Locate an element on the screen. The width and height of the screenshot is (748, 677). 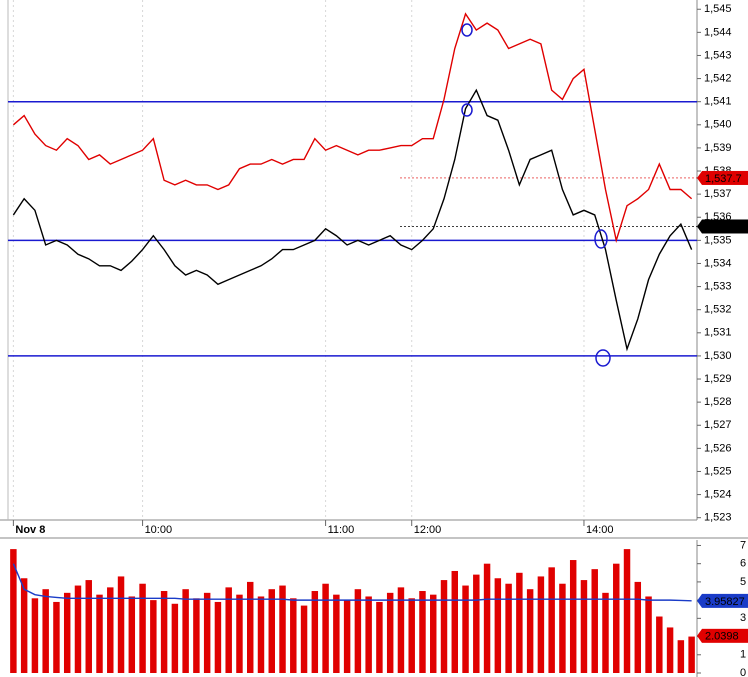
y-tick-label: 1,541 is located at coordinates (718, 102).